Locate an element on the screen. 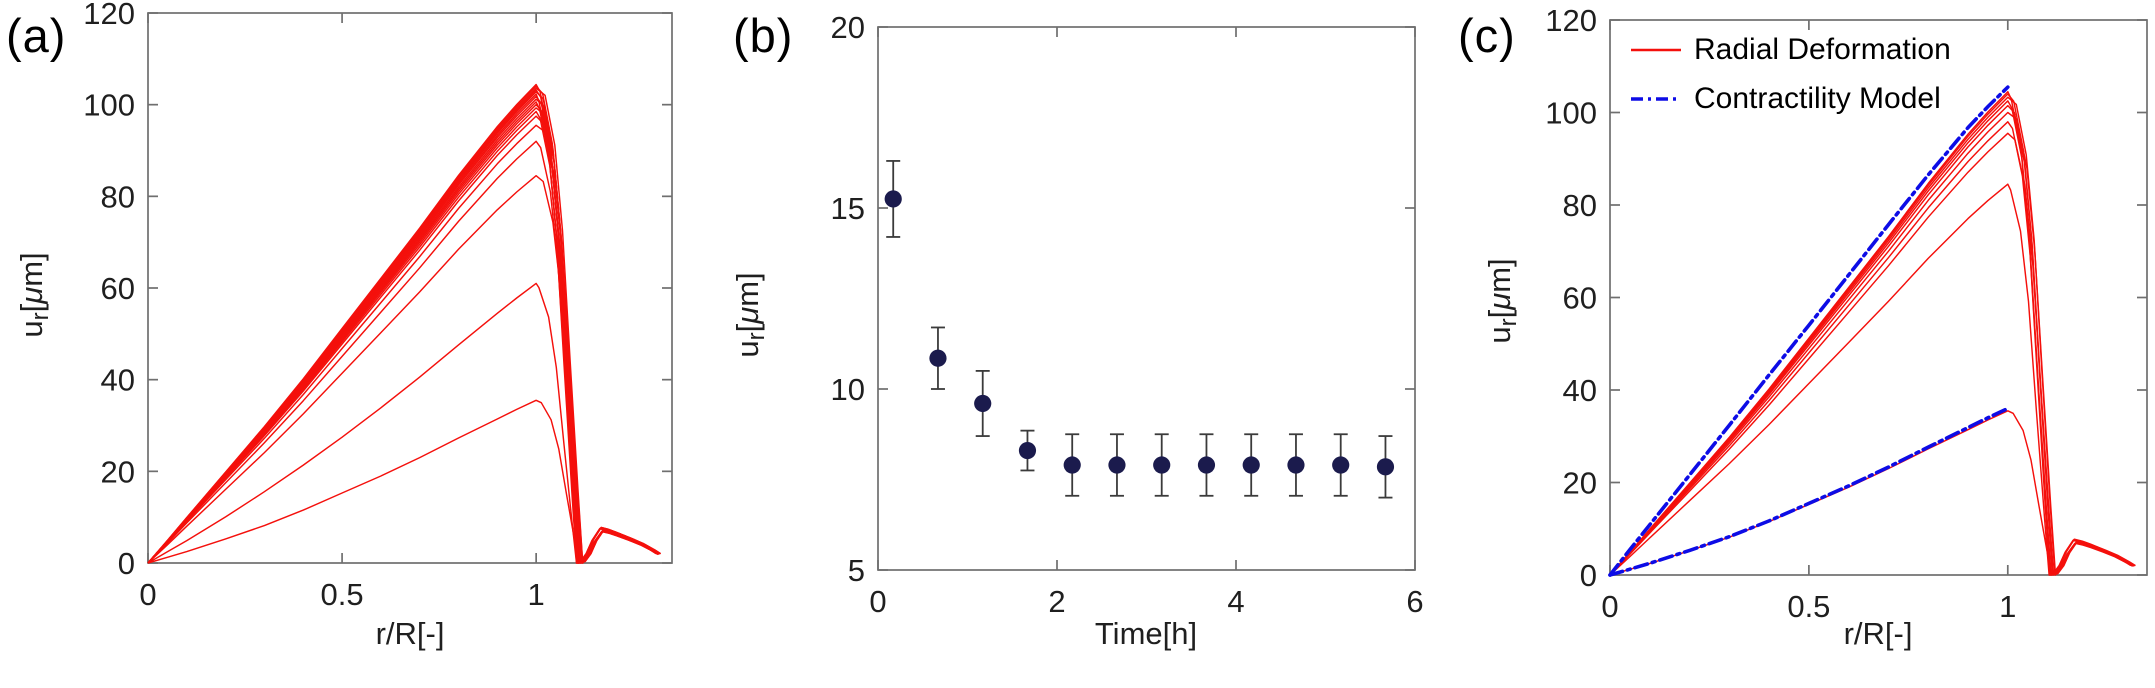  legend-label: Contractility Model is located at coordinates (1817, 98).